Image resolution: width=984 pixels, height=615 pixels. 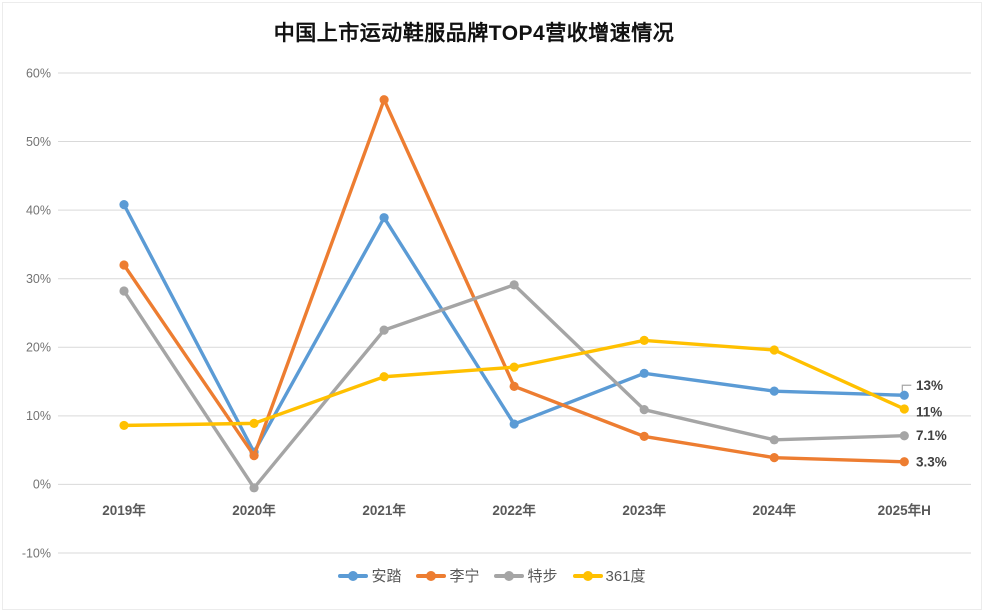 What do you see at coordinates (644, 510) in the screenshot?
I see `x-axis-label: 2023年` at bounding box center [644, 510].